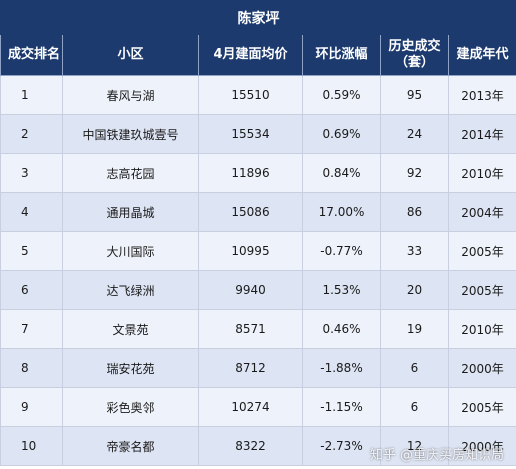 Image resolution: width=516 pixels, height=469 pixels. What do you see at coordinates (250, 55) in the screenshot?
I see `header-avg-price: 4月建面均价` at bounding box center [250, 55].